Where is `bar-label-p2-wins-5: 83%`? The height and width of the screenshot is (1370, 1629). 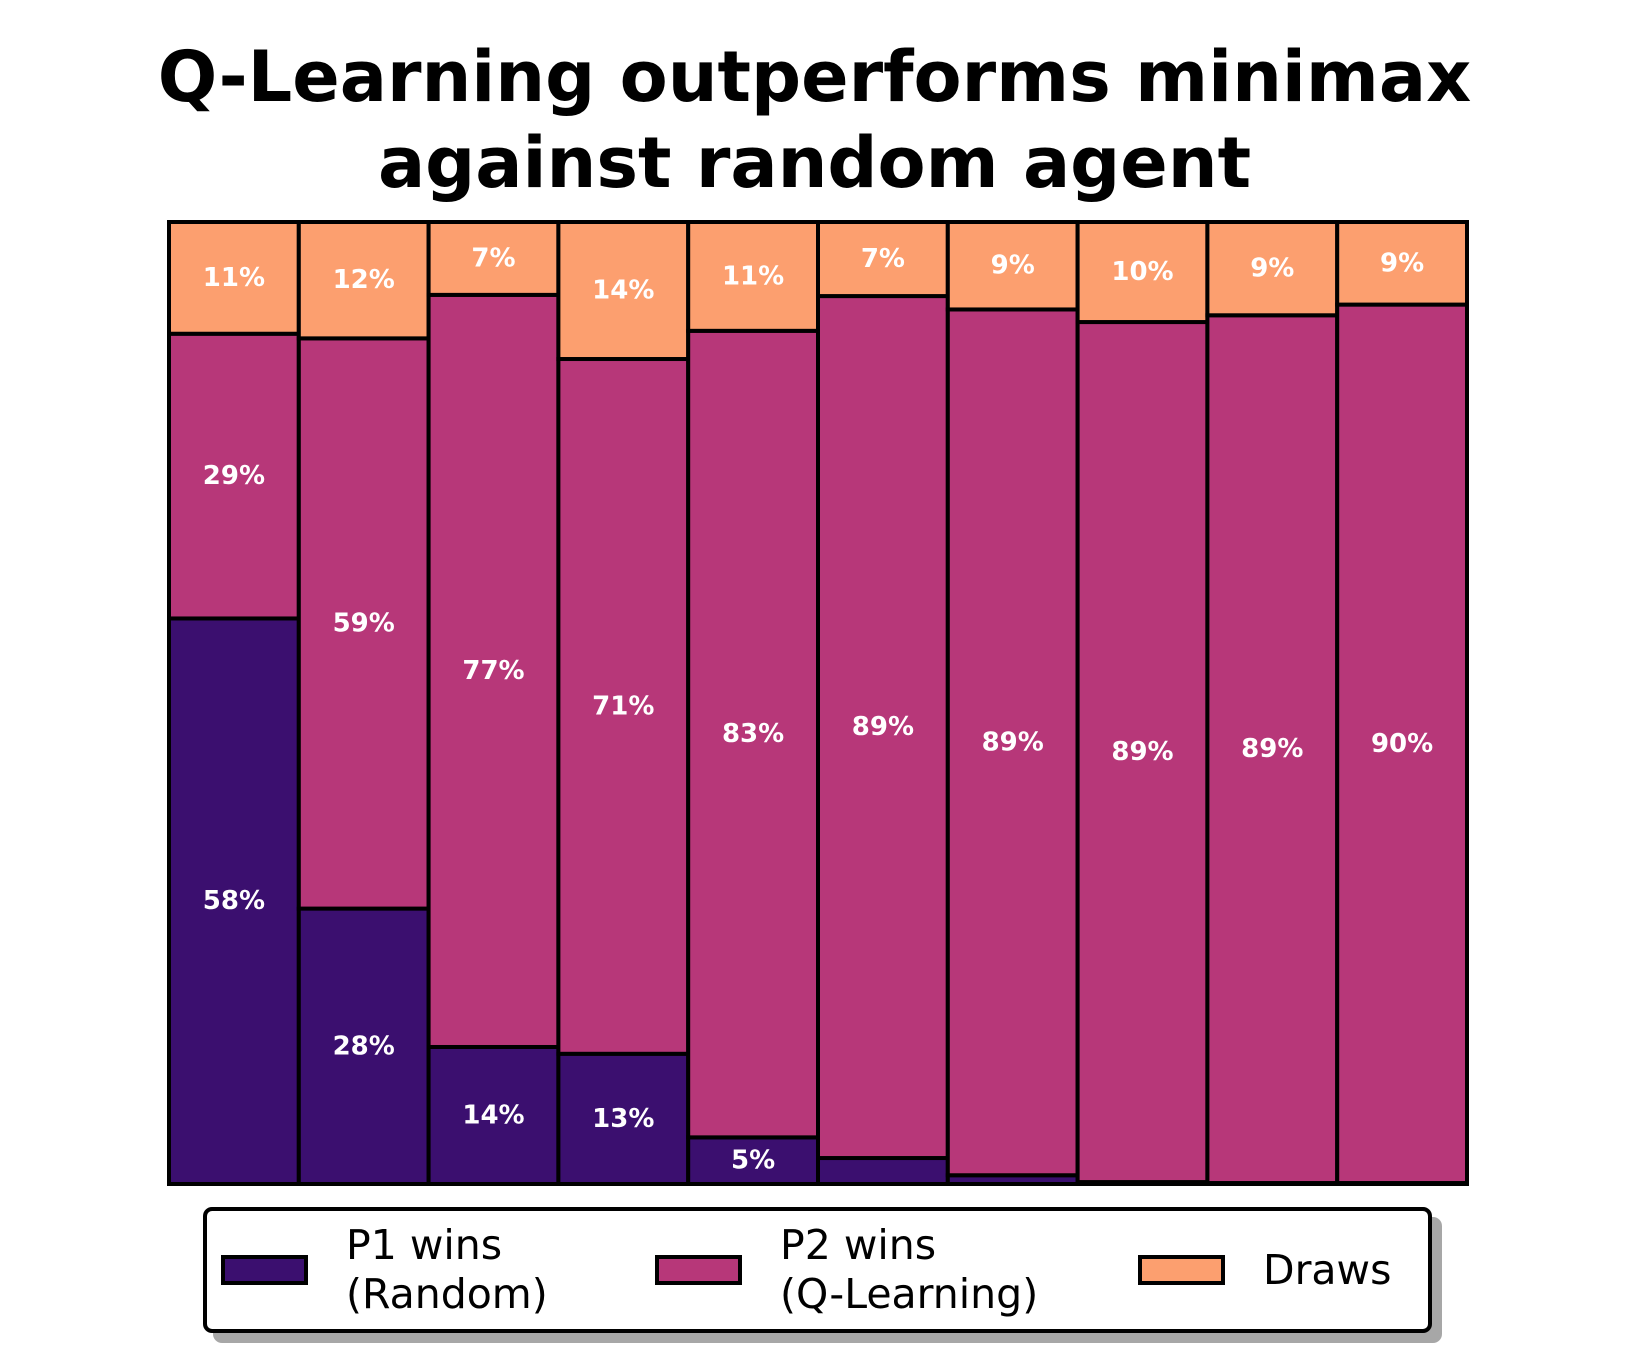
bar-label-p2-wins-5: 83% is located at coordinates (753, 734).